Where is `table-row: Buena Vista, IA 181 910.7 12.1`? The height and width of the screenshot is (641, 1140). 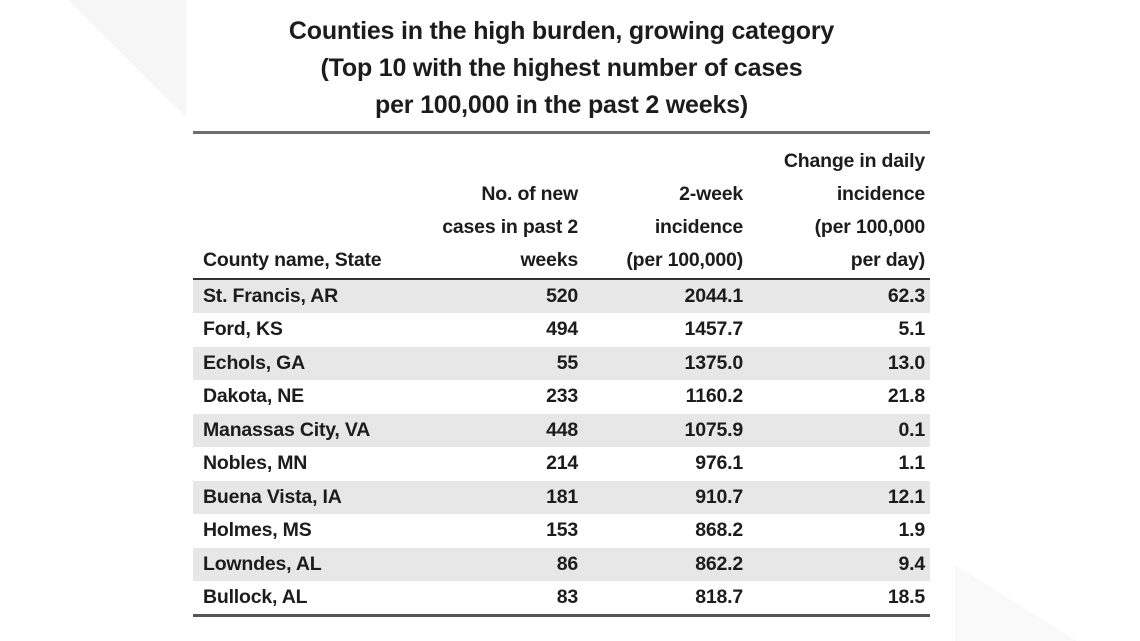
table-row: Buena Vista, IA 181 910.7 12.1 is located at coordinates (561, 497).